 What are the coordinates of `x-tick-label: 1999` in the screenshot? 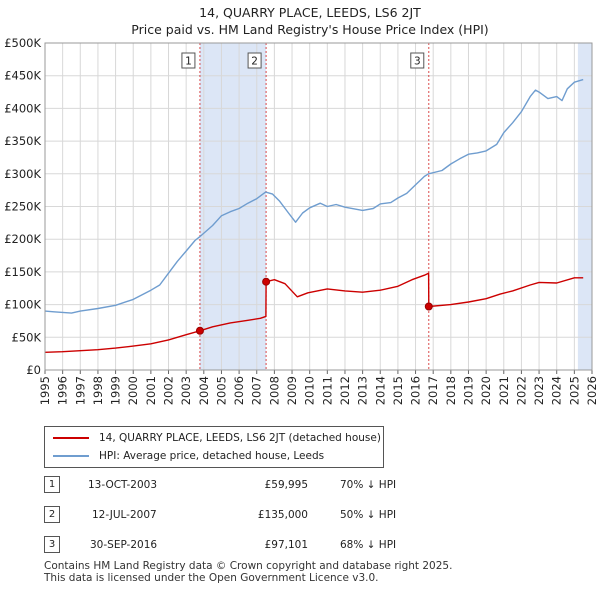 It's located at (116, 390).